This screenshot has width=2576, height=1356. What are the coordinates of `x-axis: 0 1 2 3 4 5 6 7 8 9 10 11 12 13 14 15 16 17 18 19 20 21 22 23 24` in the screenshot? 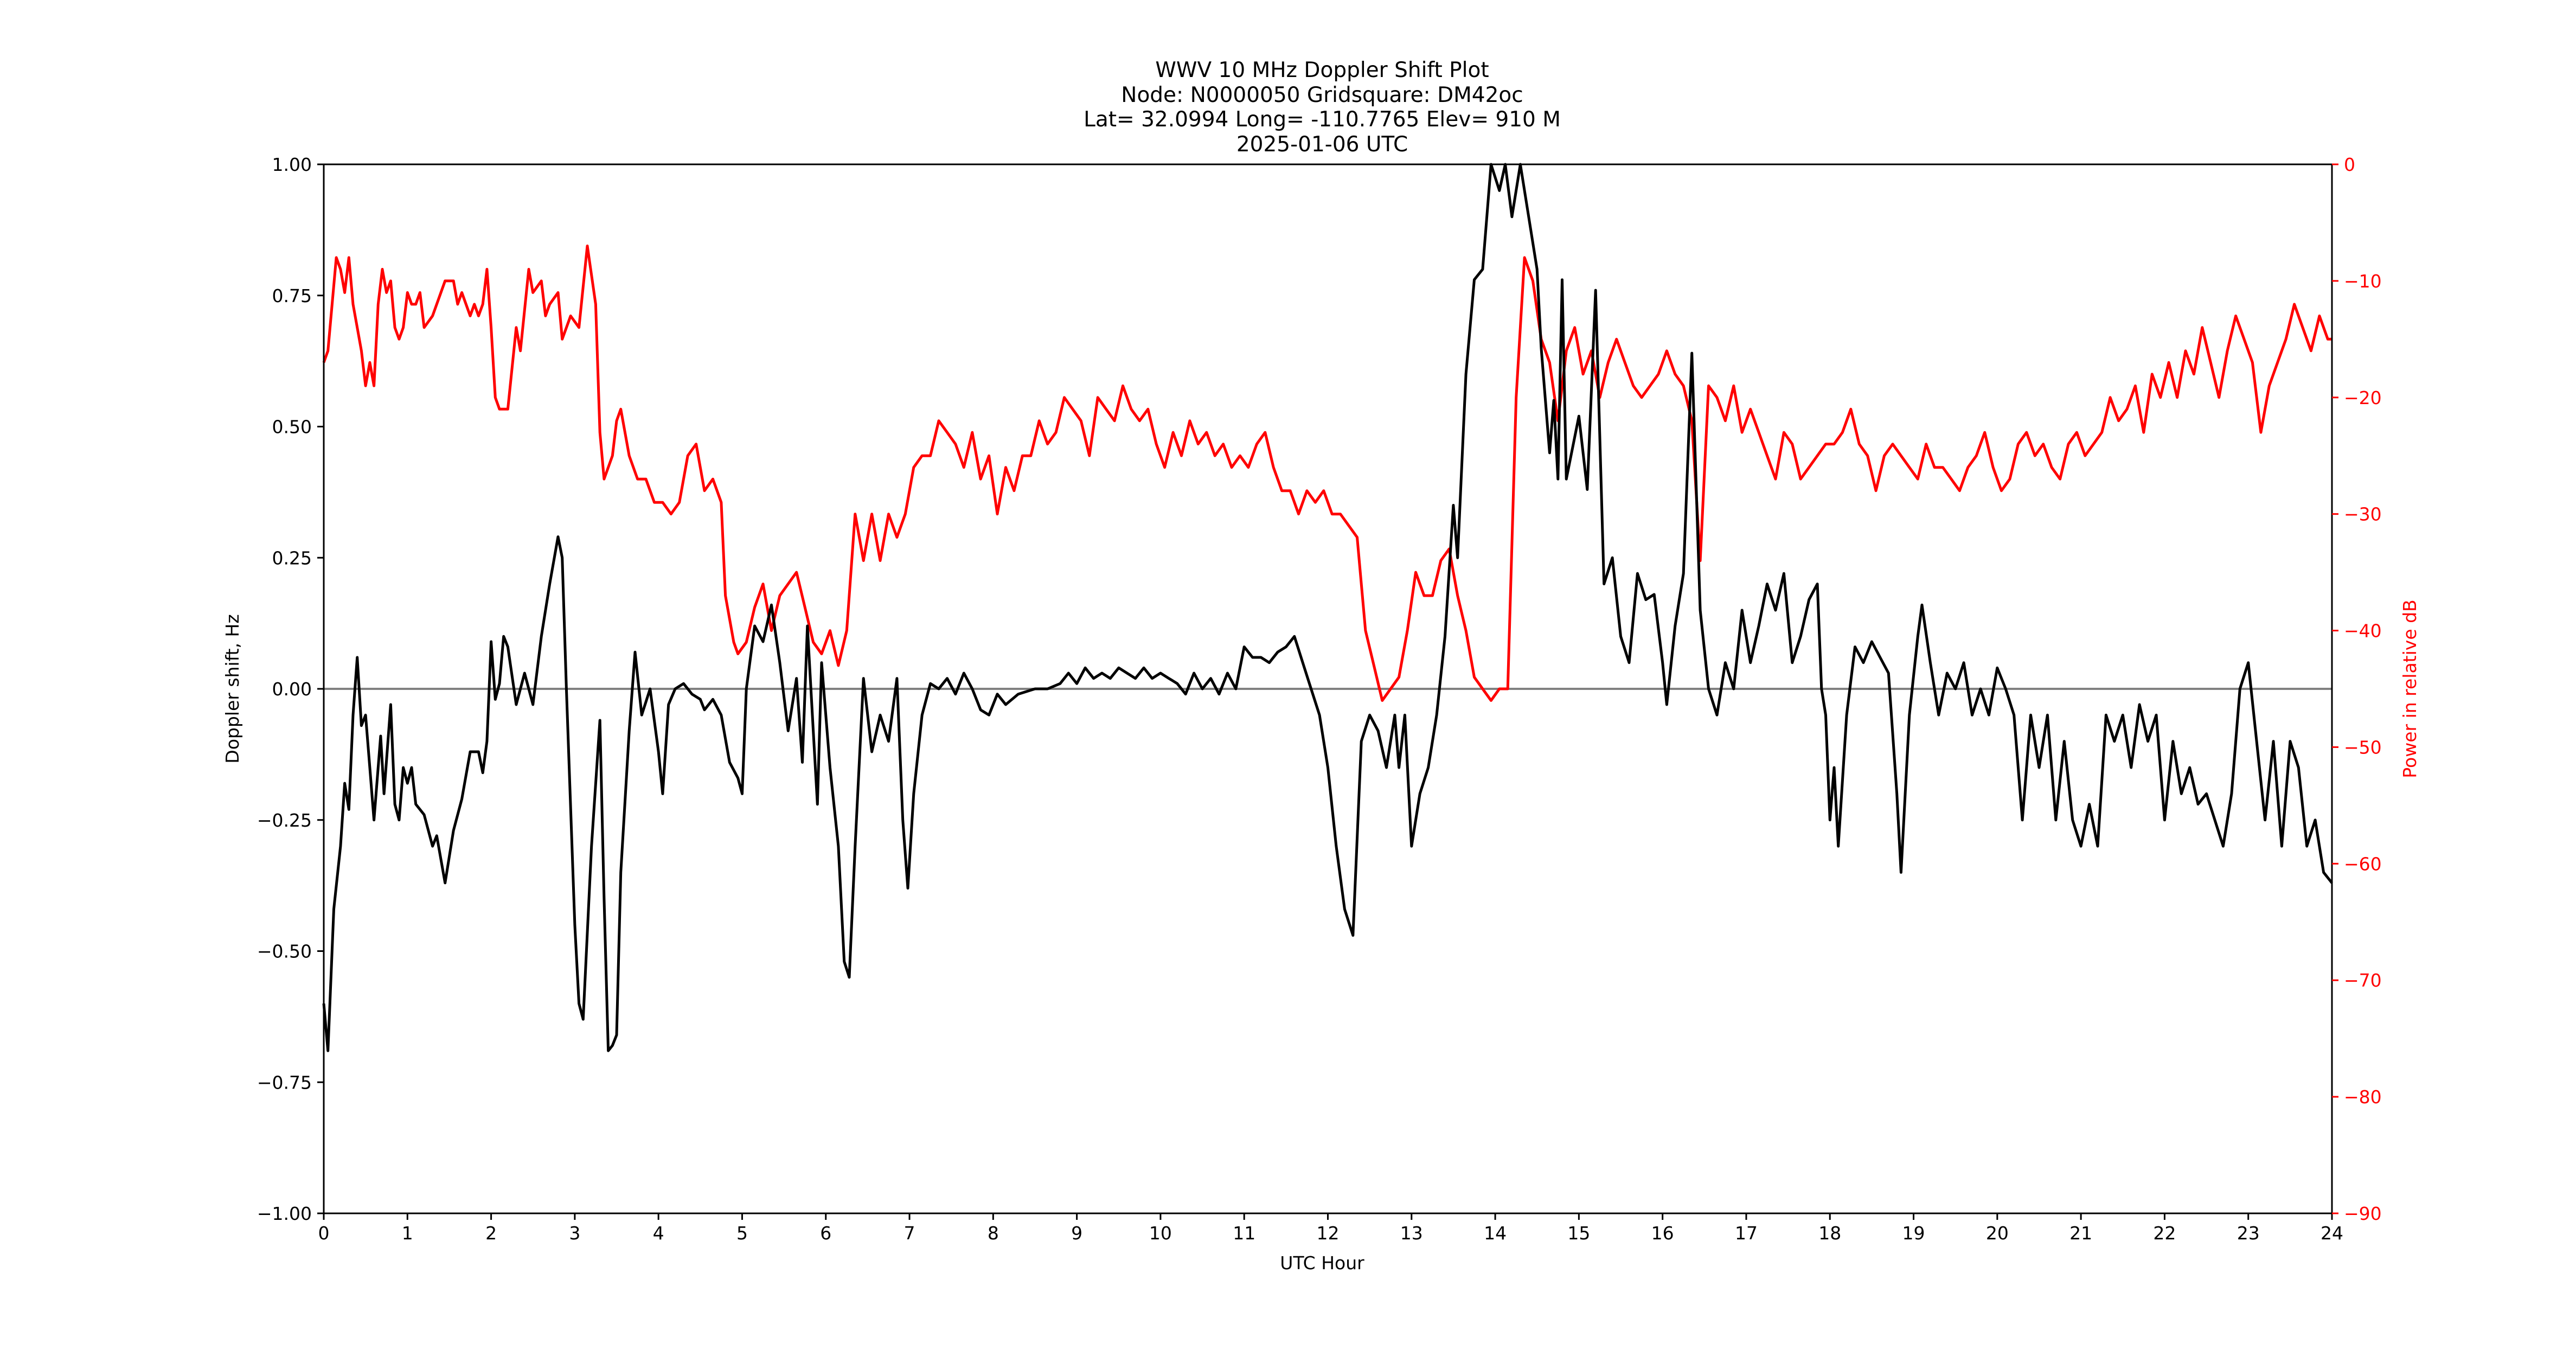 It's located at (1330, 1228).